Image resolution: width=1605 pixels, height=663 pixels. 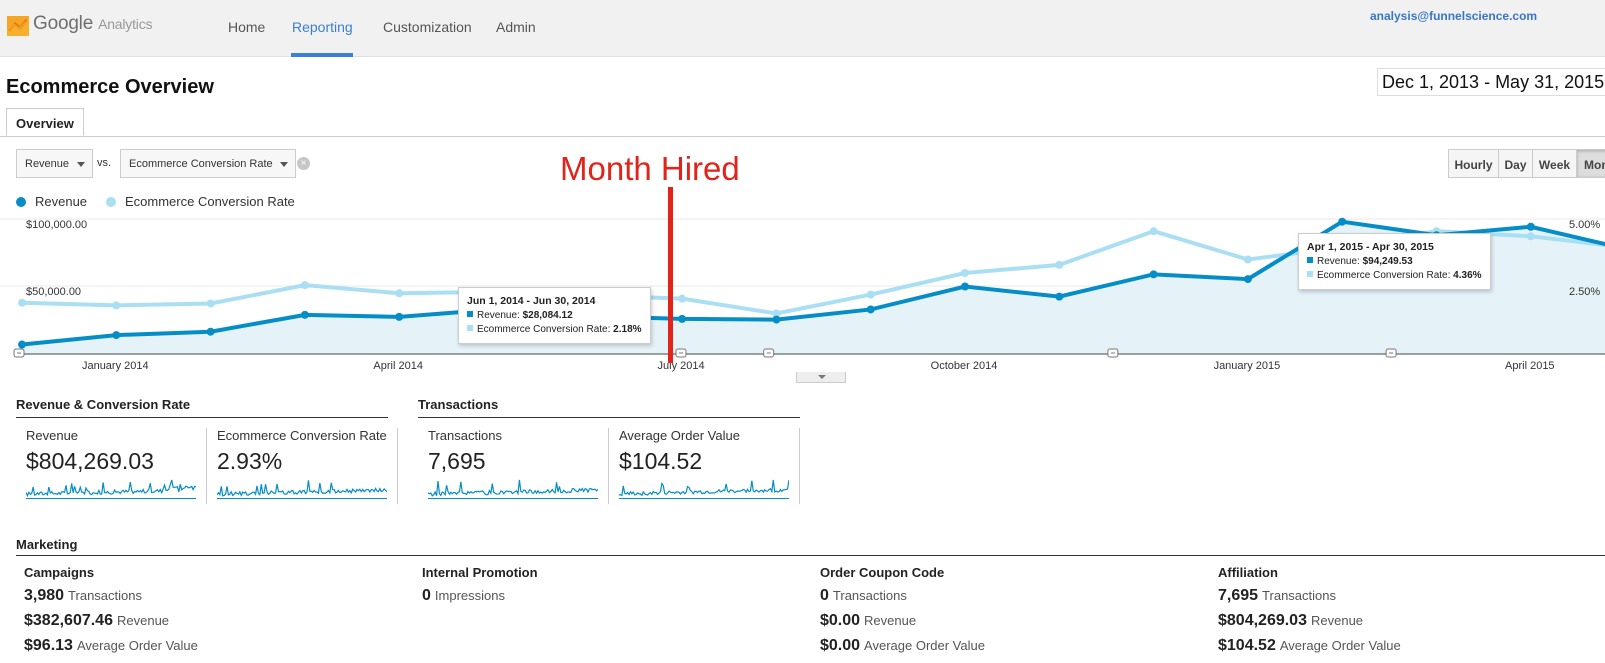 What do you see at coordinates (1262, 620) in the screenshot?
I see `marketing-value: $804,269.03` at bounding box center [1262, 620].